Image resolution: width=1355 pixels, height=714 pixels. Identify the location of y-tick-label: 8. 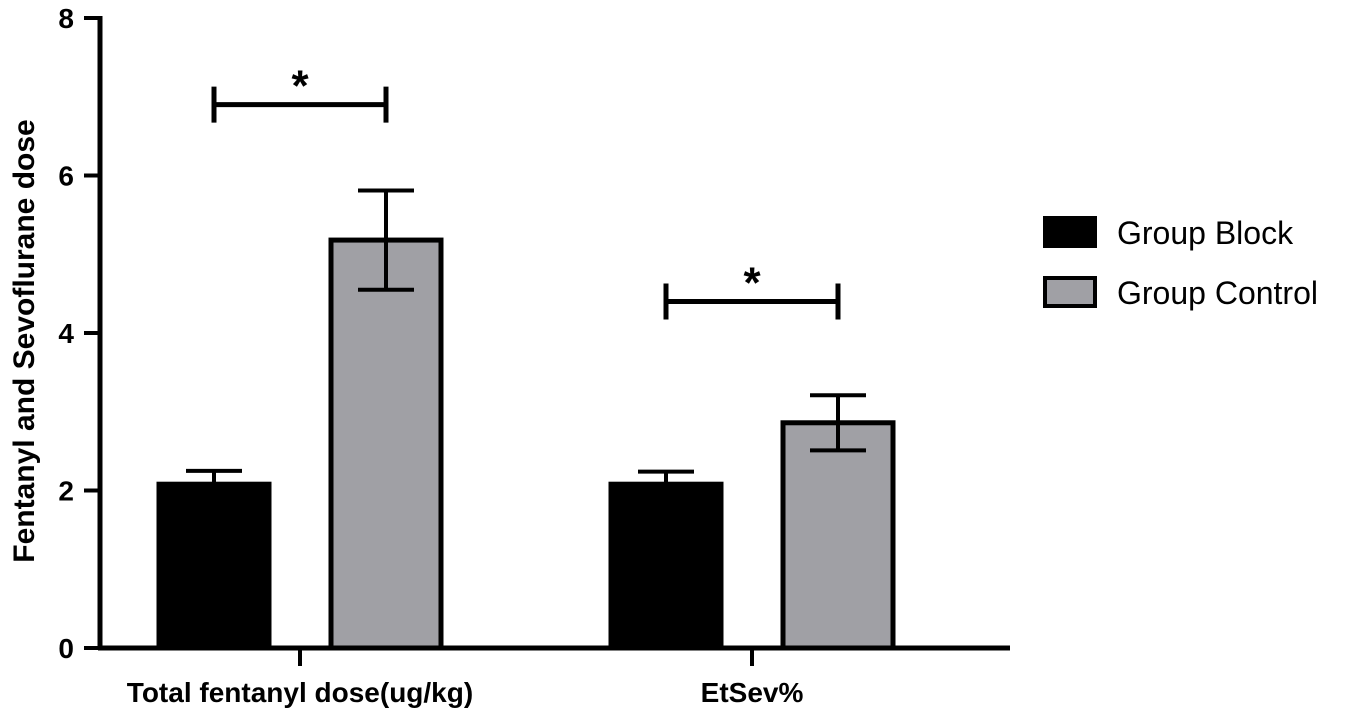
(66, 18).